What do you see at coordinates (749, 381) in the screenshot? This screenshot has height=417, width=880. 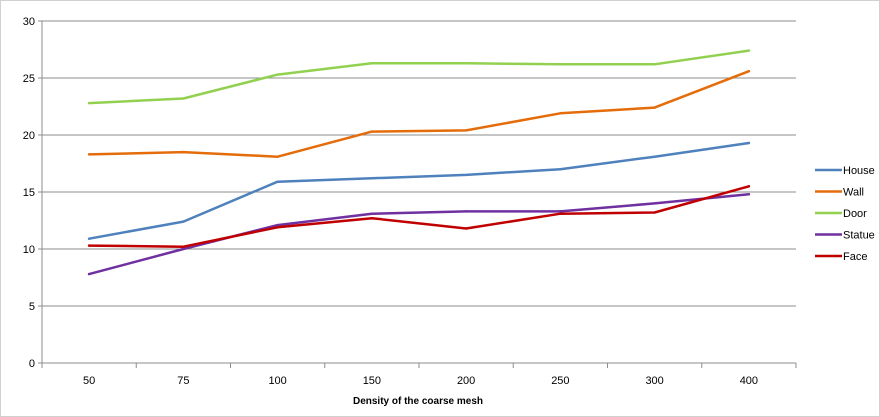 I see `x-tick-label: 400` at bounding box center [749, 381].